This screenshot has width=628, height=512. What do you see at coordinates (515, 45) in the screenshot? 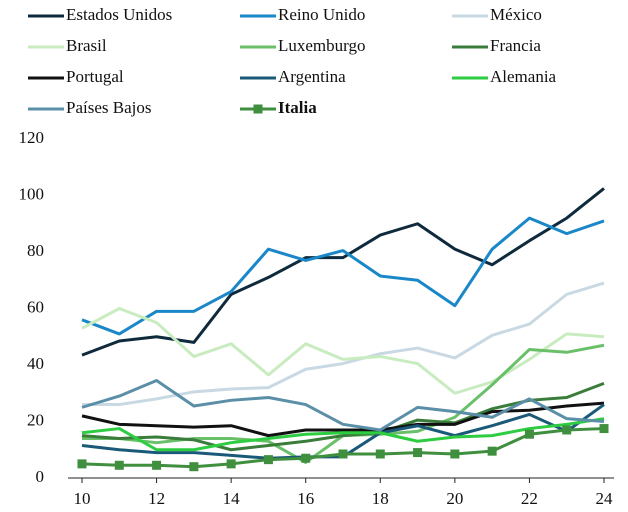
I see `legend-label: Francia` at bounding box center [515, 45].